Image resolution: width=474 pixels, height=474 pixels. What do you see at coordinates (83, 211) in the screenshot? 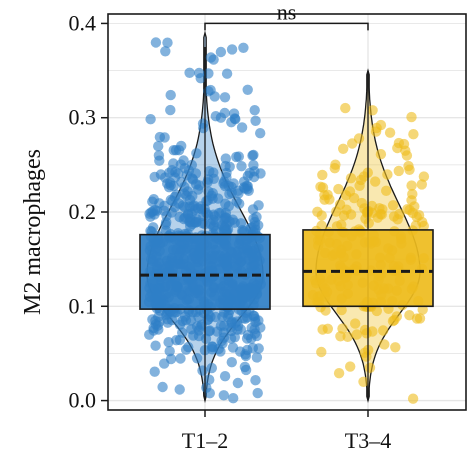
I see `y-tick-label: 0.2` at bounding box center [83, 211].